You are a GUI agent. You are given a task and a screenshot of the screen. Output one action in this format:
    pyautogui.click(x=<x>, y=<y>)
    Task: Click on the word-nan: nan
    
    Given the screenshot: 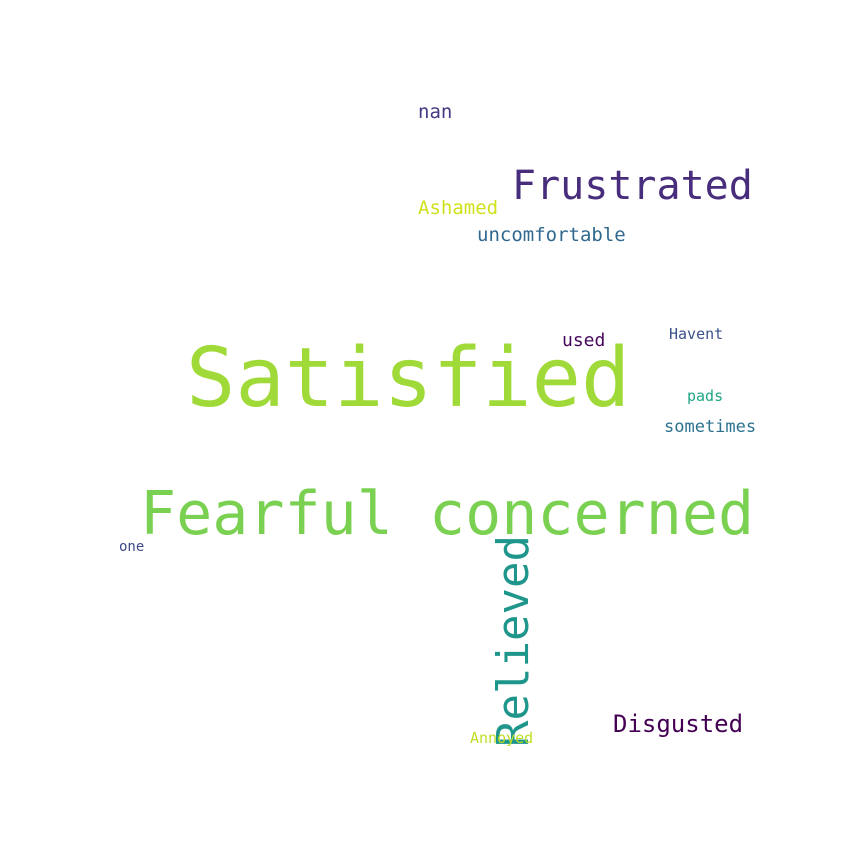 What is the action you would take?
    pyautogui.click(x=435, y=112)
    